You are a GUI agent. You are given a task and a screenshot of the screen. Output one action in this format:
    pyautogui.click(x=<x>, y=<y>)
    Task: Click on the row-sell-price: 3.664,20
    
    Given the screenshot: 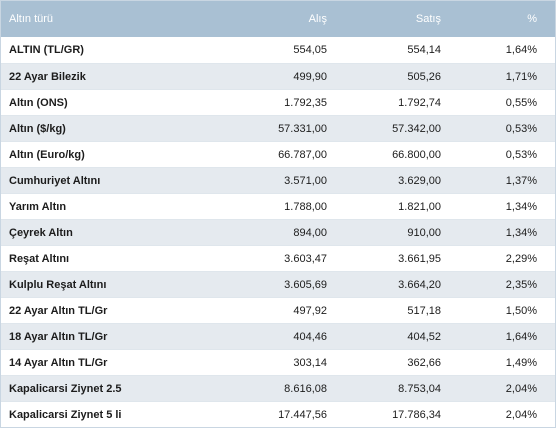 What is the action you would take?
    pyautogui.click(x=419, y=284)
    